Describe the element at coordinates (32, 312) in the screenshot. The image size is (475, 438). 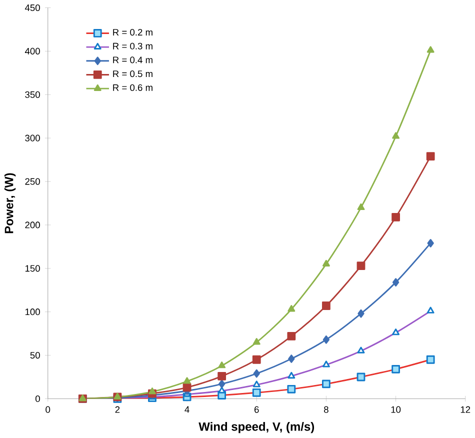
I see `y-tick-label: 100` at that location.